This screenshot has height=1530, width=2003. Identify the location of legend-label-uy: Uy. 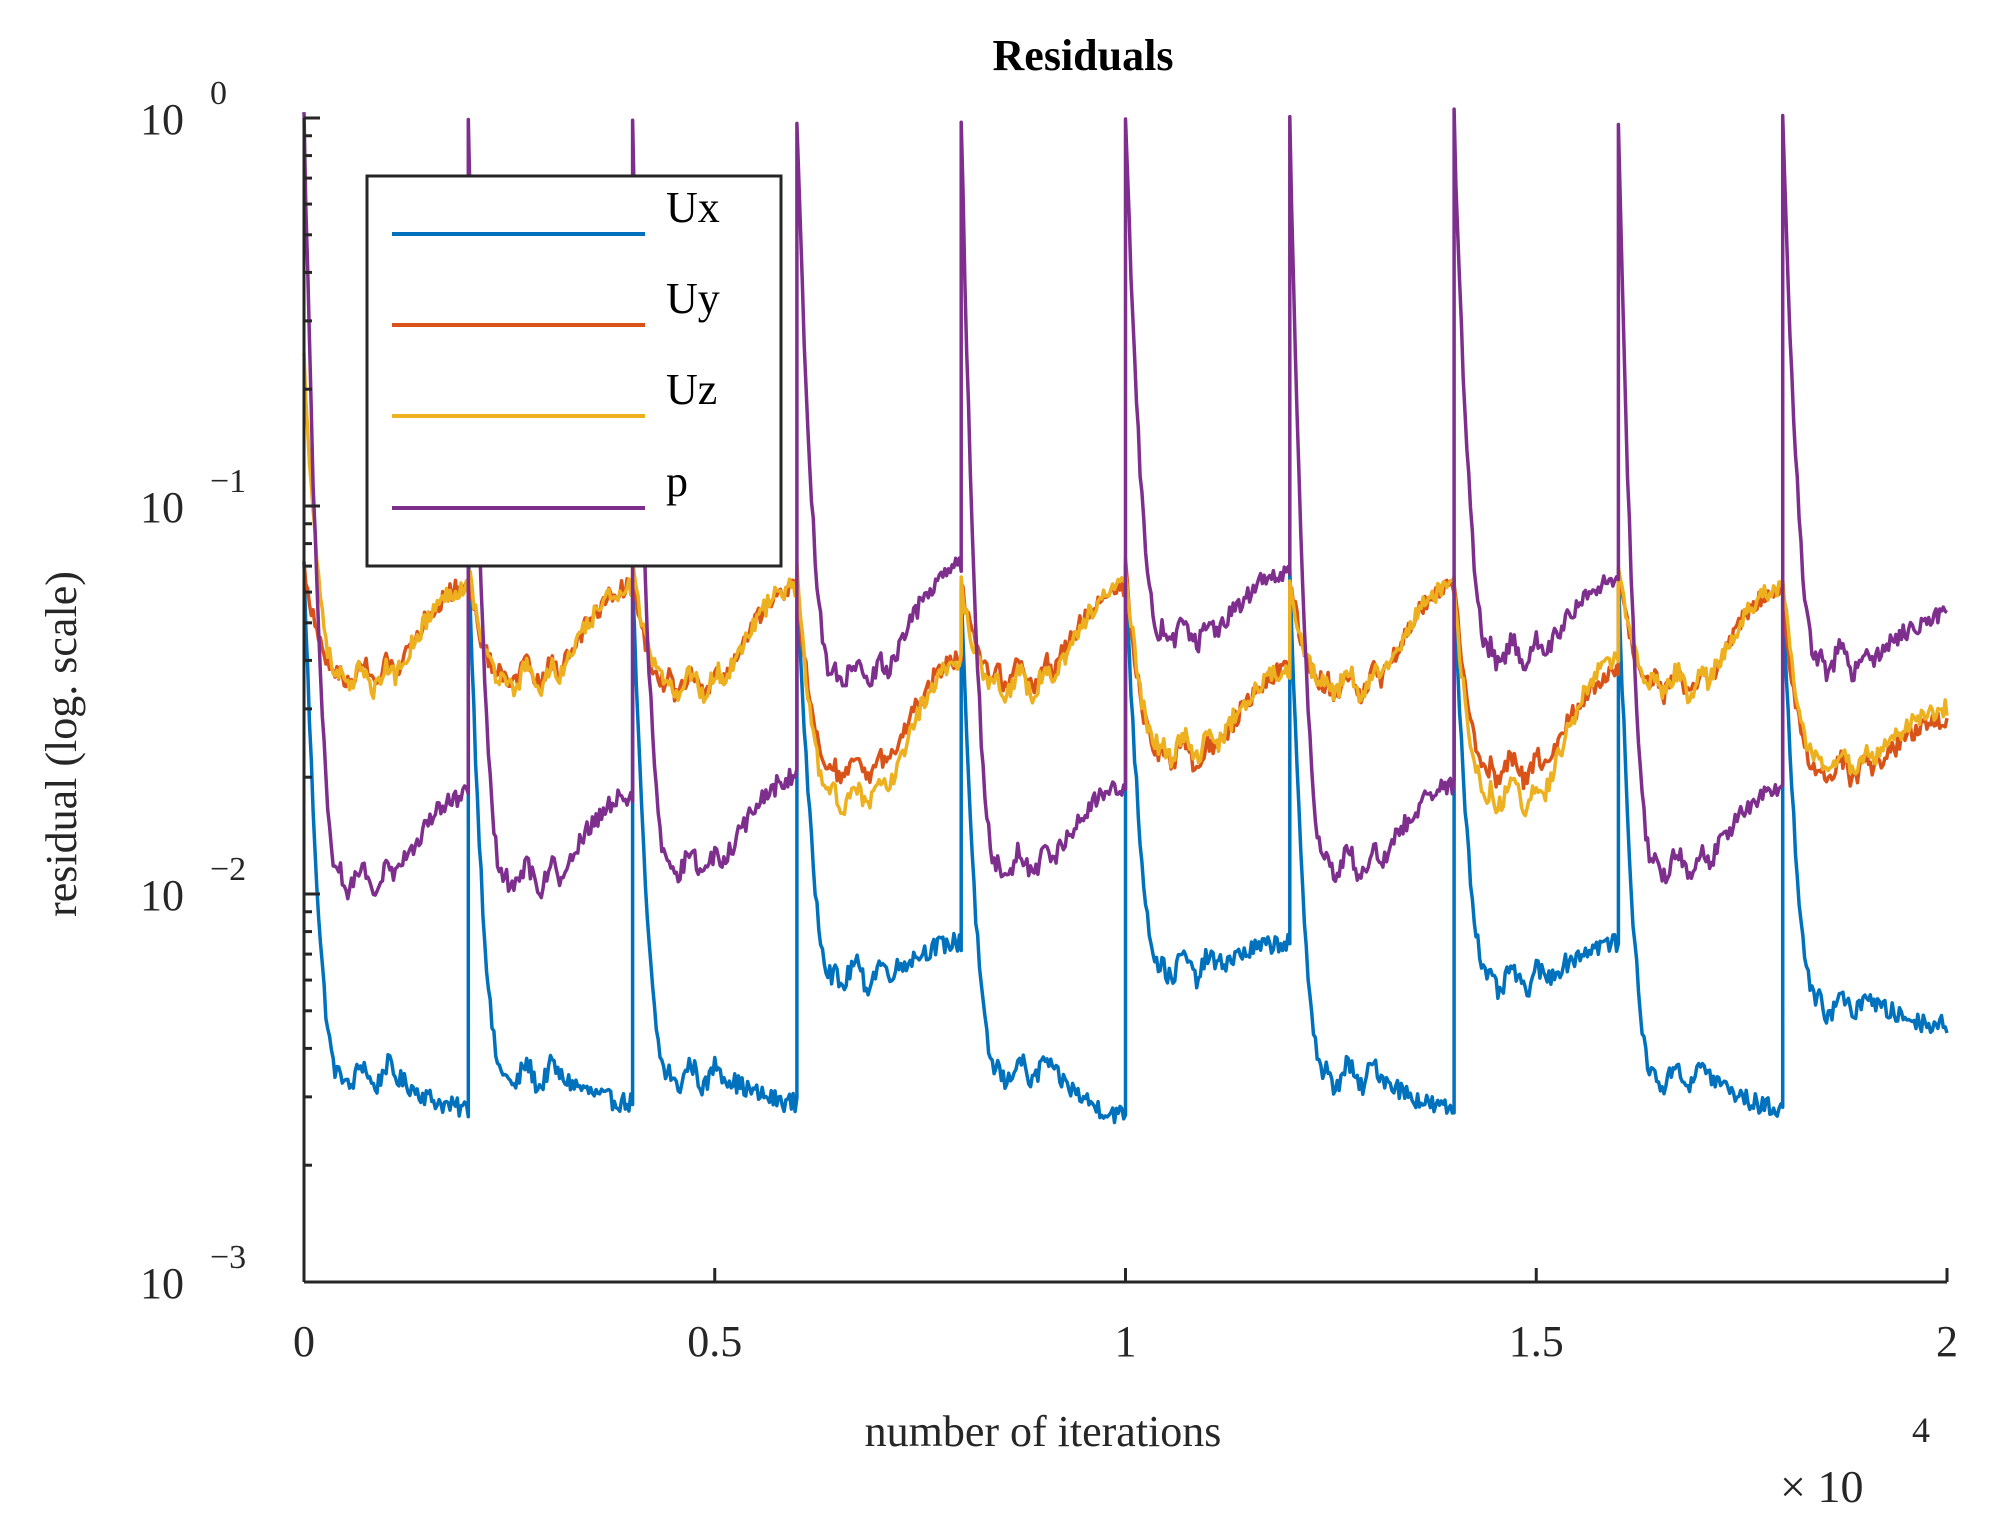
(693, 298).